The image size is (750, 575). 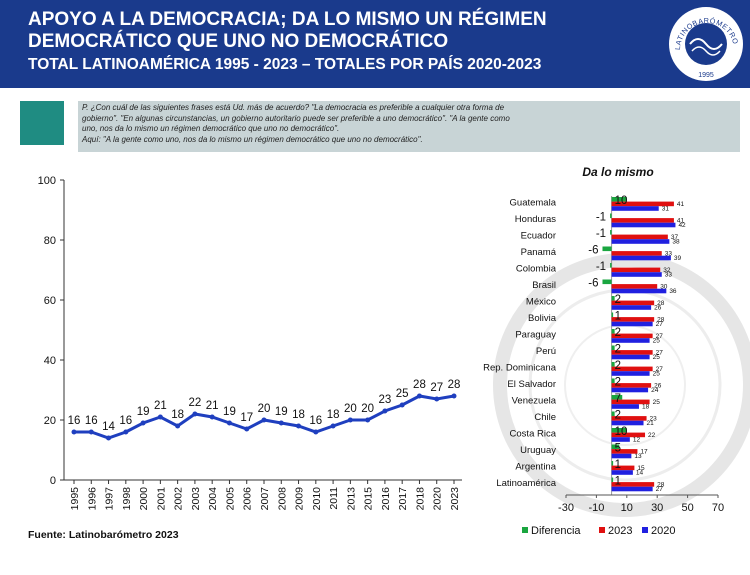 I want to click on bar-label-2020: 33, so click(x=669, y=275).